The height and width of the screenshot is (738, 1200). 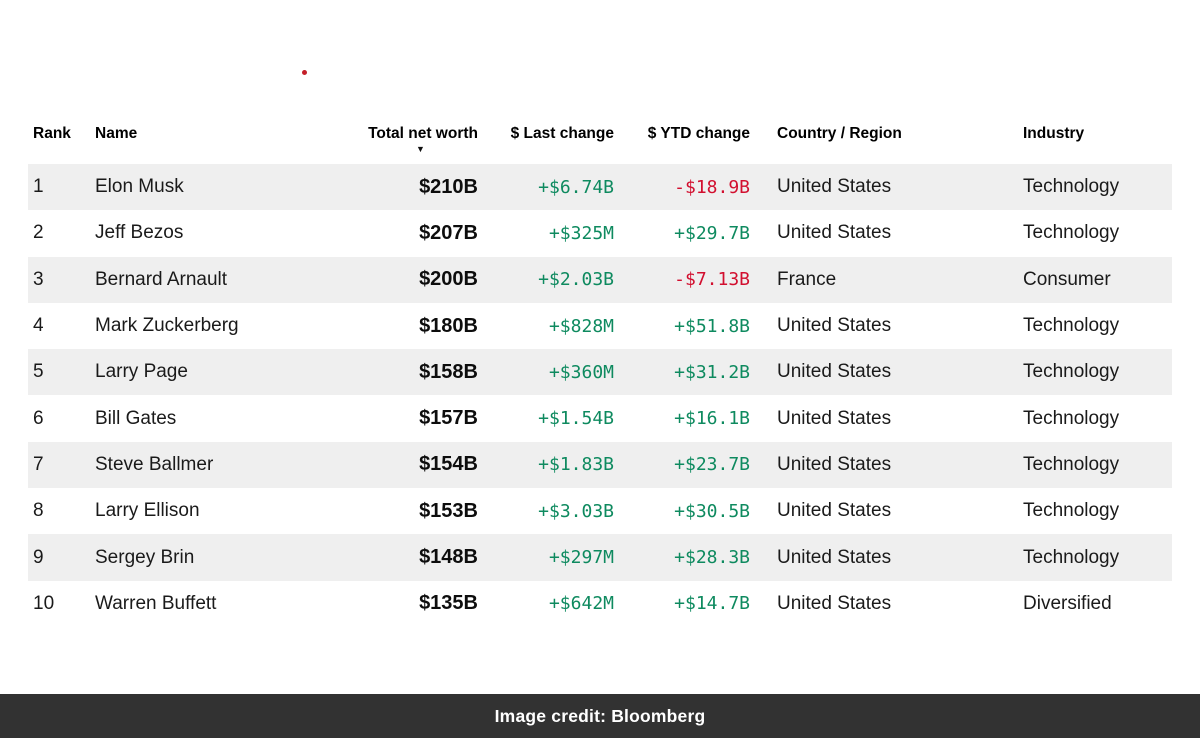 I want to click on column-header-industry: Industry, so click(x=1097, y=143).